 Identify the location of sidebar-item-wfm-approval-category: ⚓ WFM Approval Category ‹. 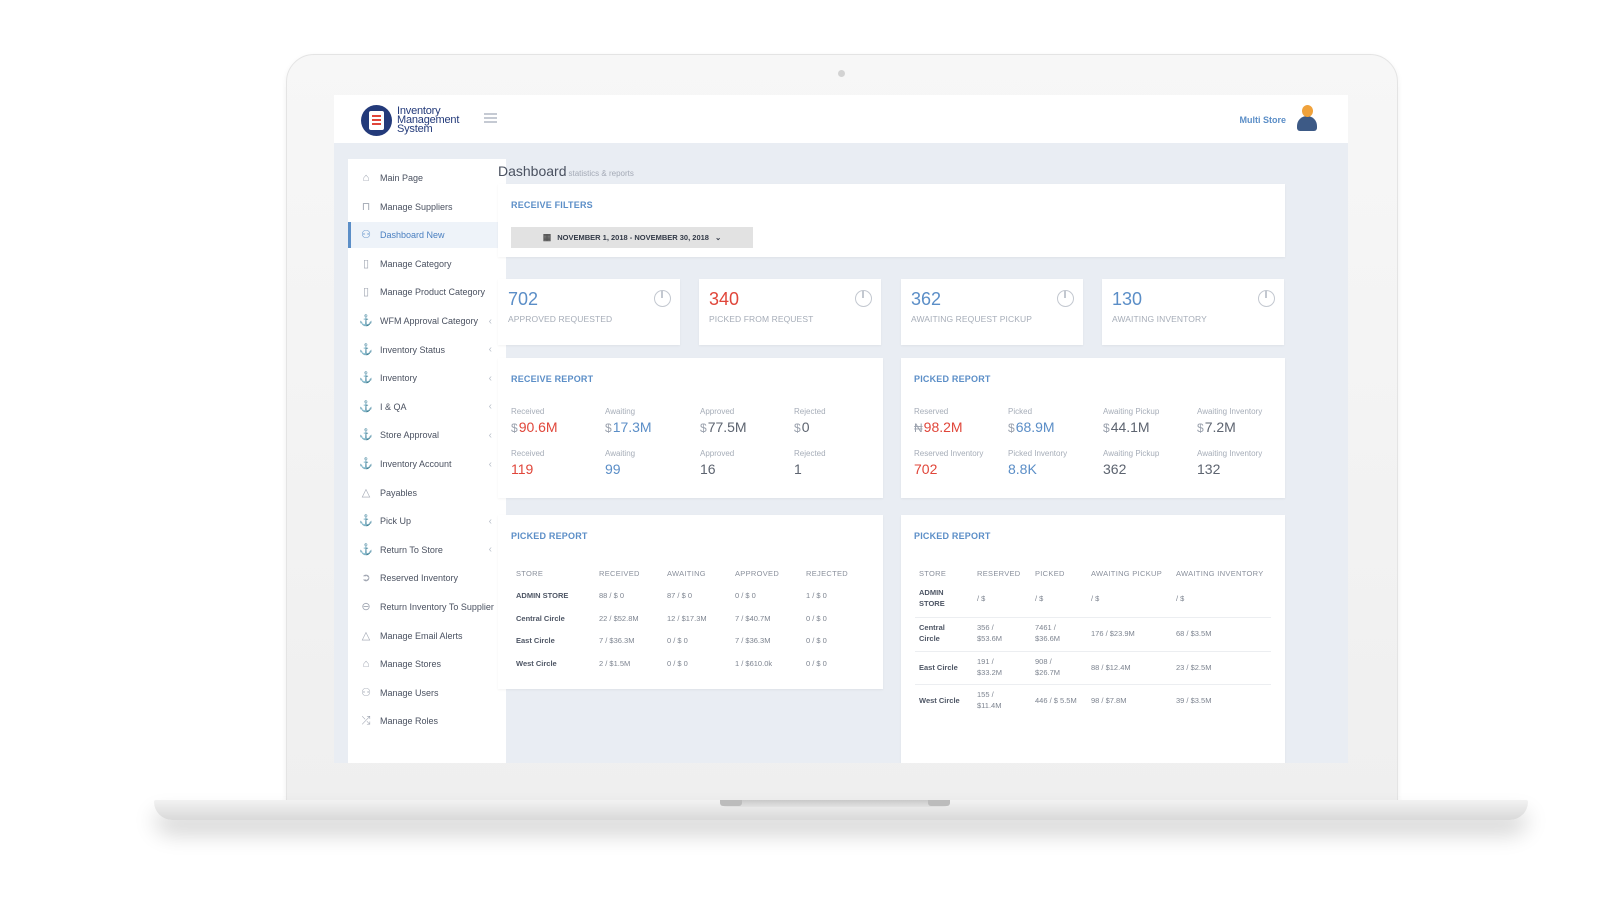
(427, 321).